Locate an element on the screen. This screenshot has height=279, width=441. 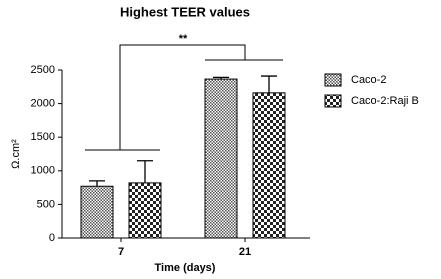
y-tick-label: 2500 is located at coordinates (43, 70).